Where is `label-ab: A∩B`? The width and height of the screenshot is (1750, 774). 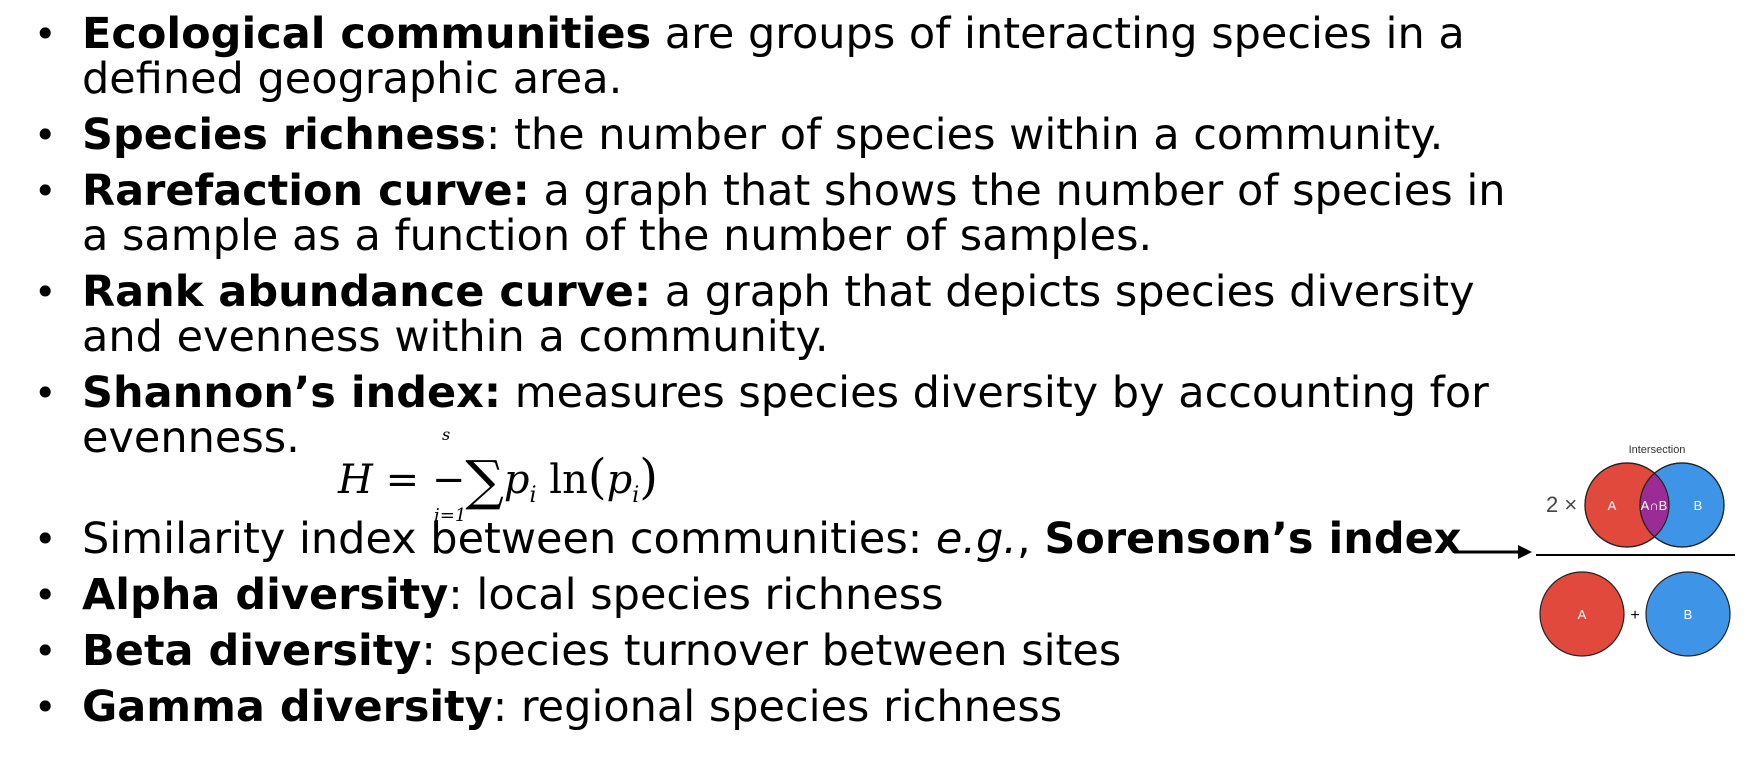
label-ab: A∩B is located at coordinates (1654, 505).